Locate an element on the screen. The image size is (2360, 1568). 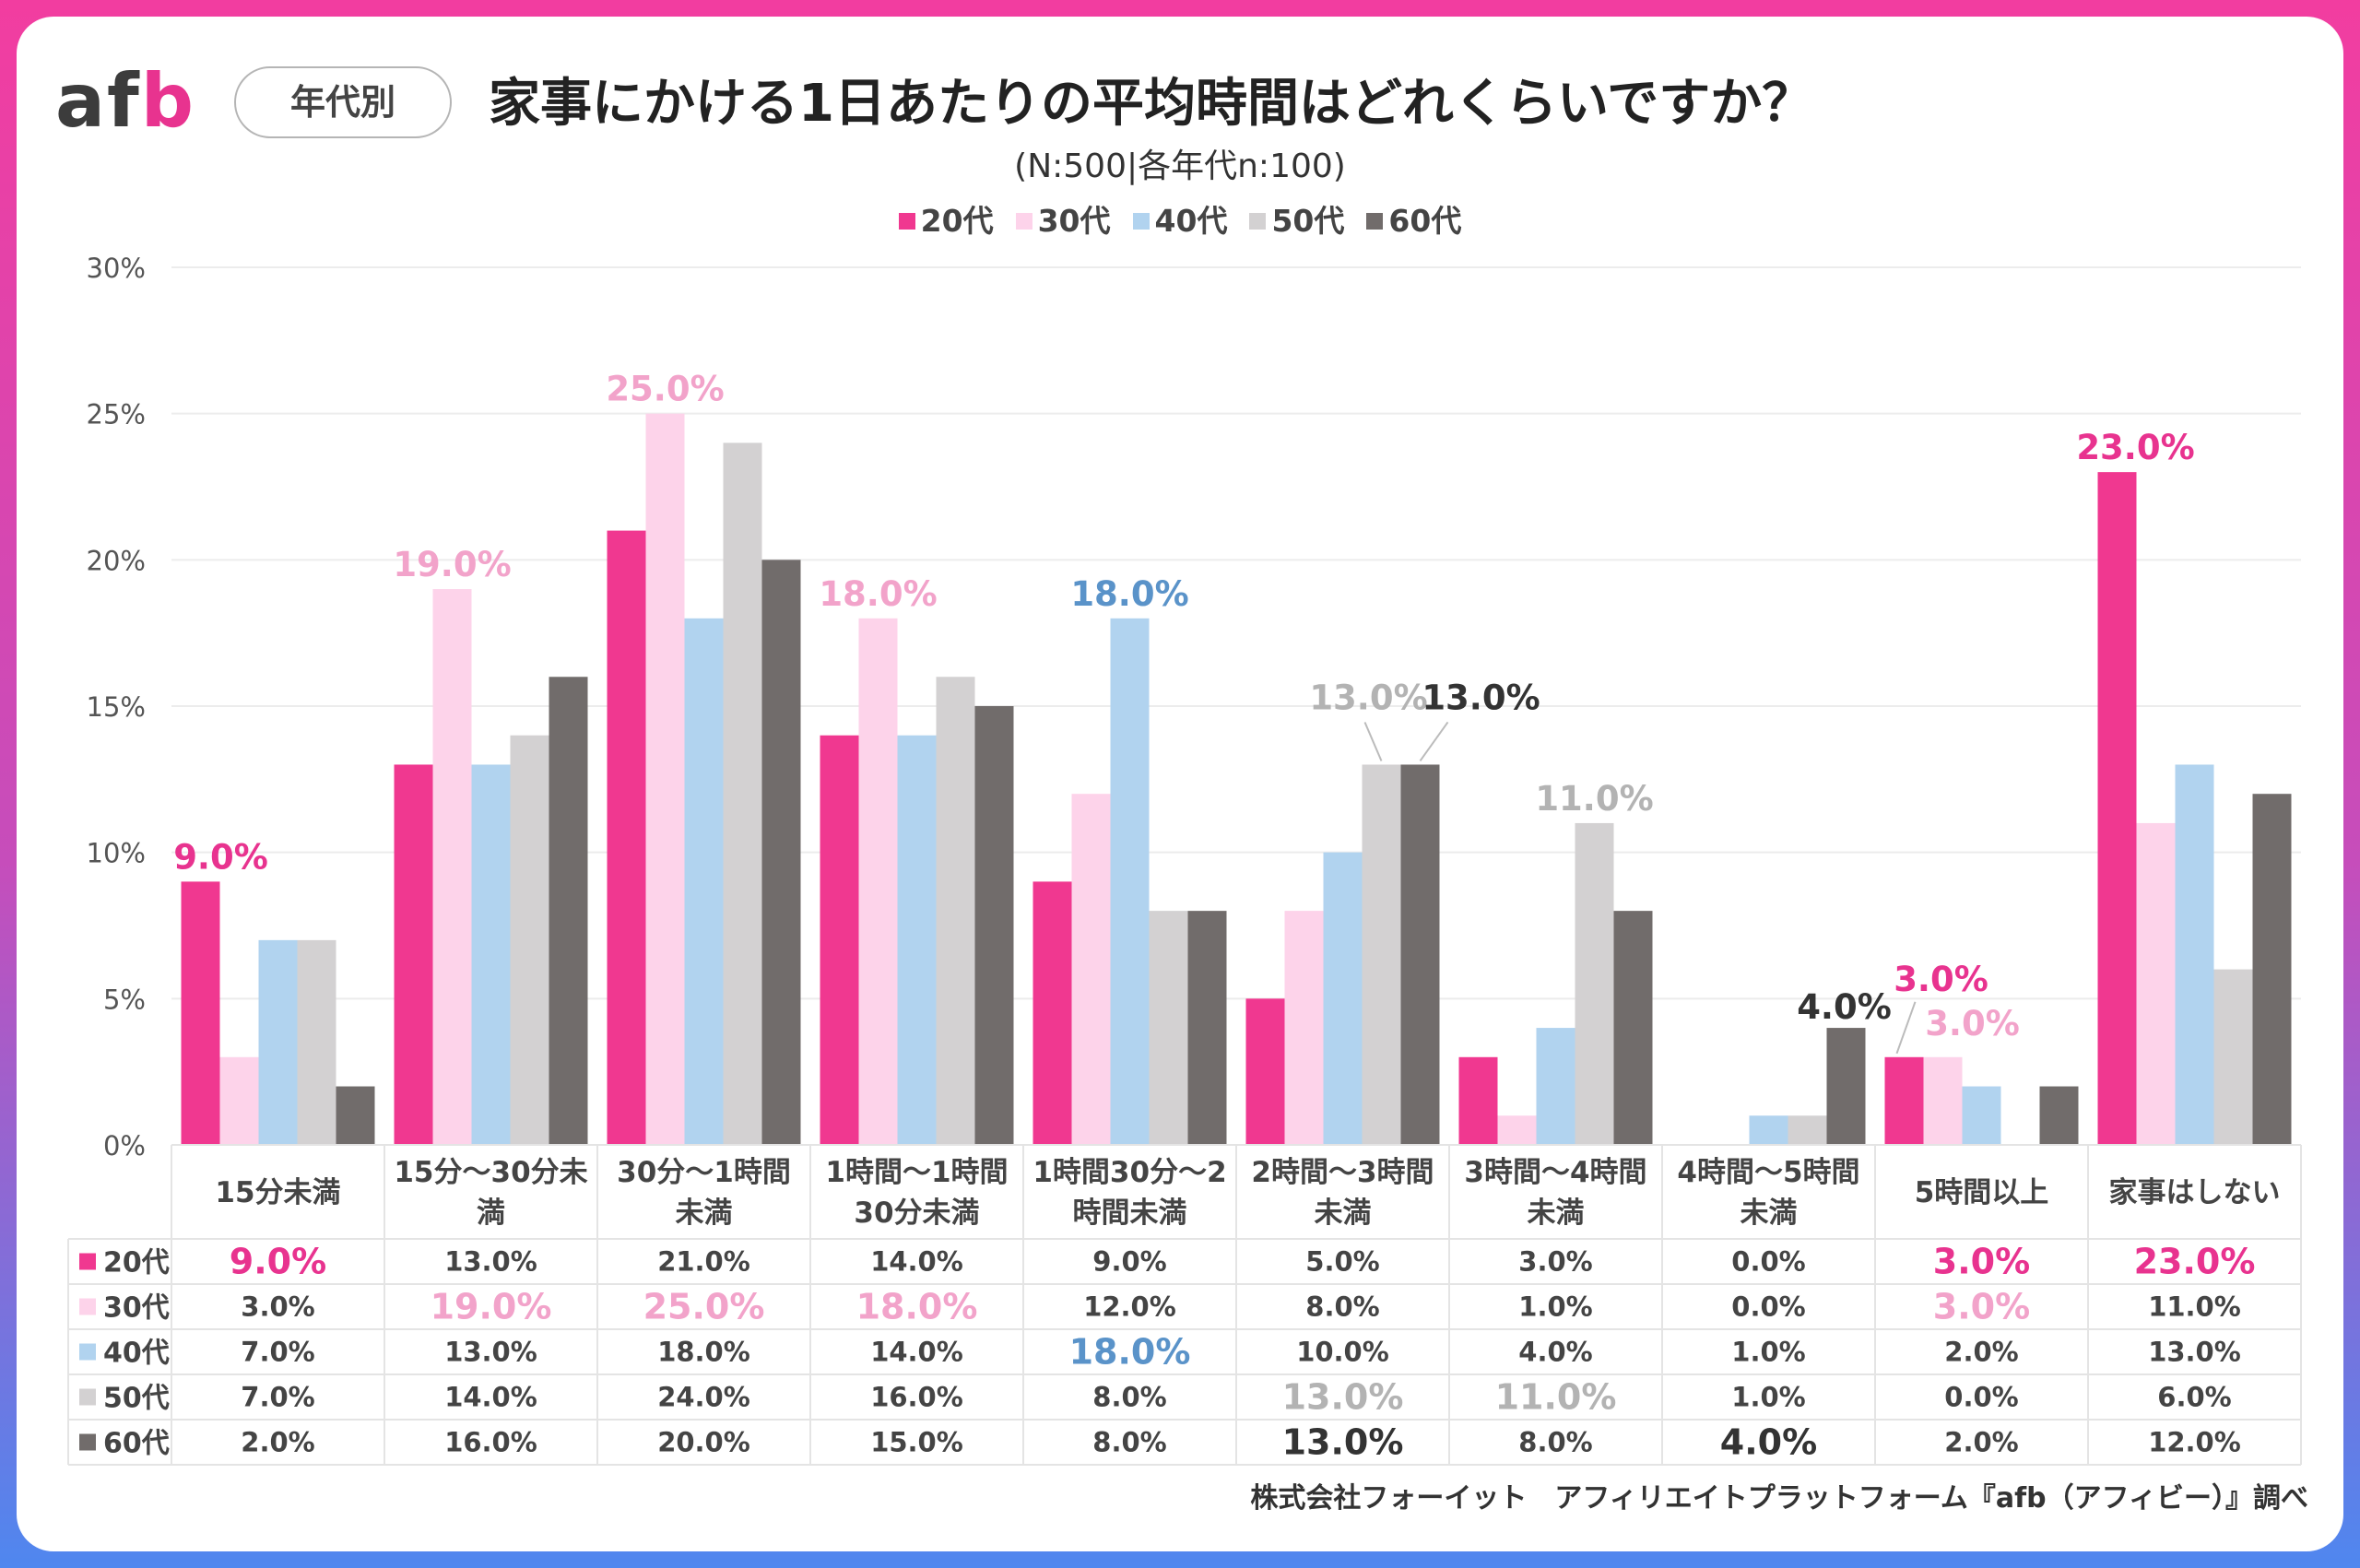
afb-logo: afb is located at coordinates (125, 101).